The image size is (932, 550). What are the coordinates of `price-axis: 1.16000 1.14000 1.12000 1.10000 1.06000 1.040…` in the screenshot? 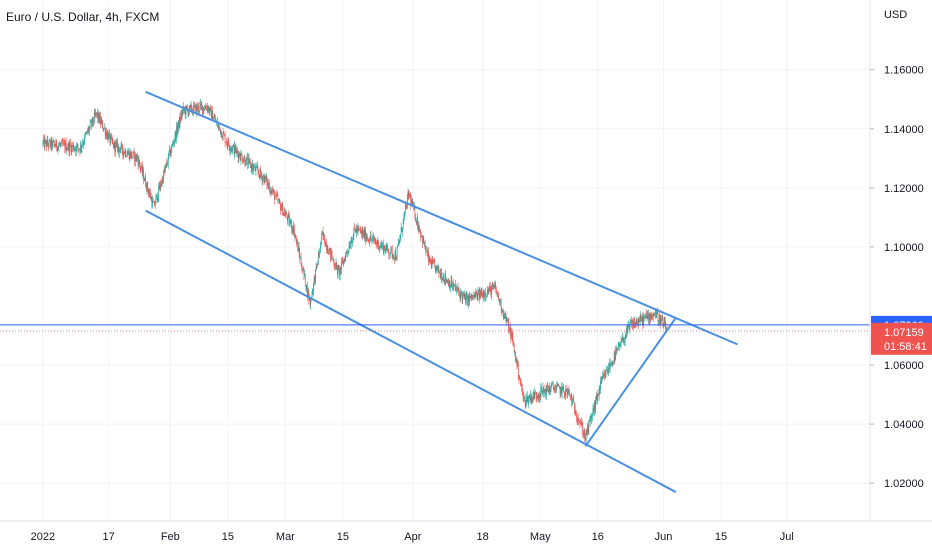 It's located at (897, 277).